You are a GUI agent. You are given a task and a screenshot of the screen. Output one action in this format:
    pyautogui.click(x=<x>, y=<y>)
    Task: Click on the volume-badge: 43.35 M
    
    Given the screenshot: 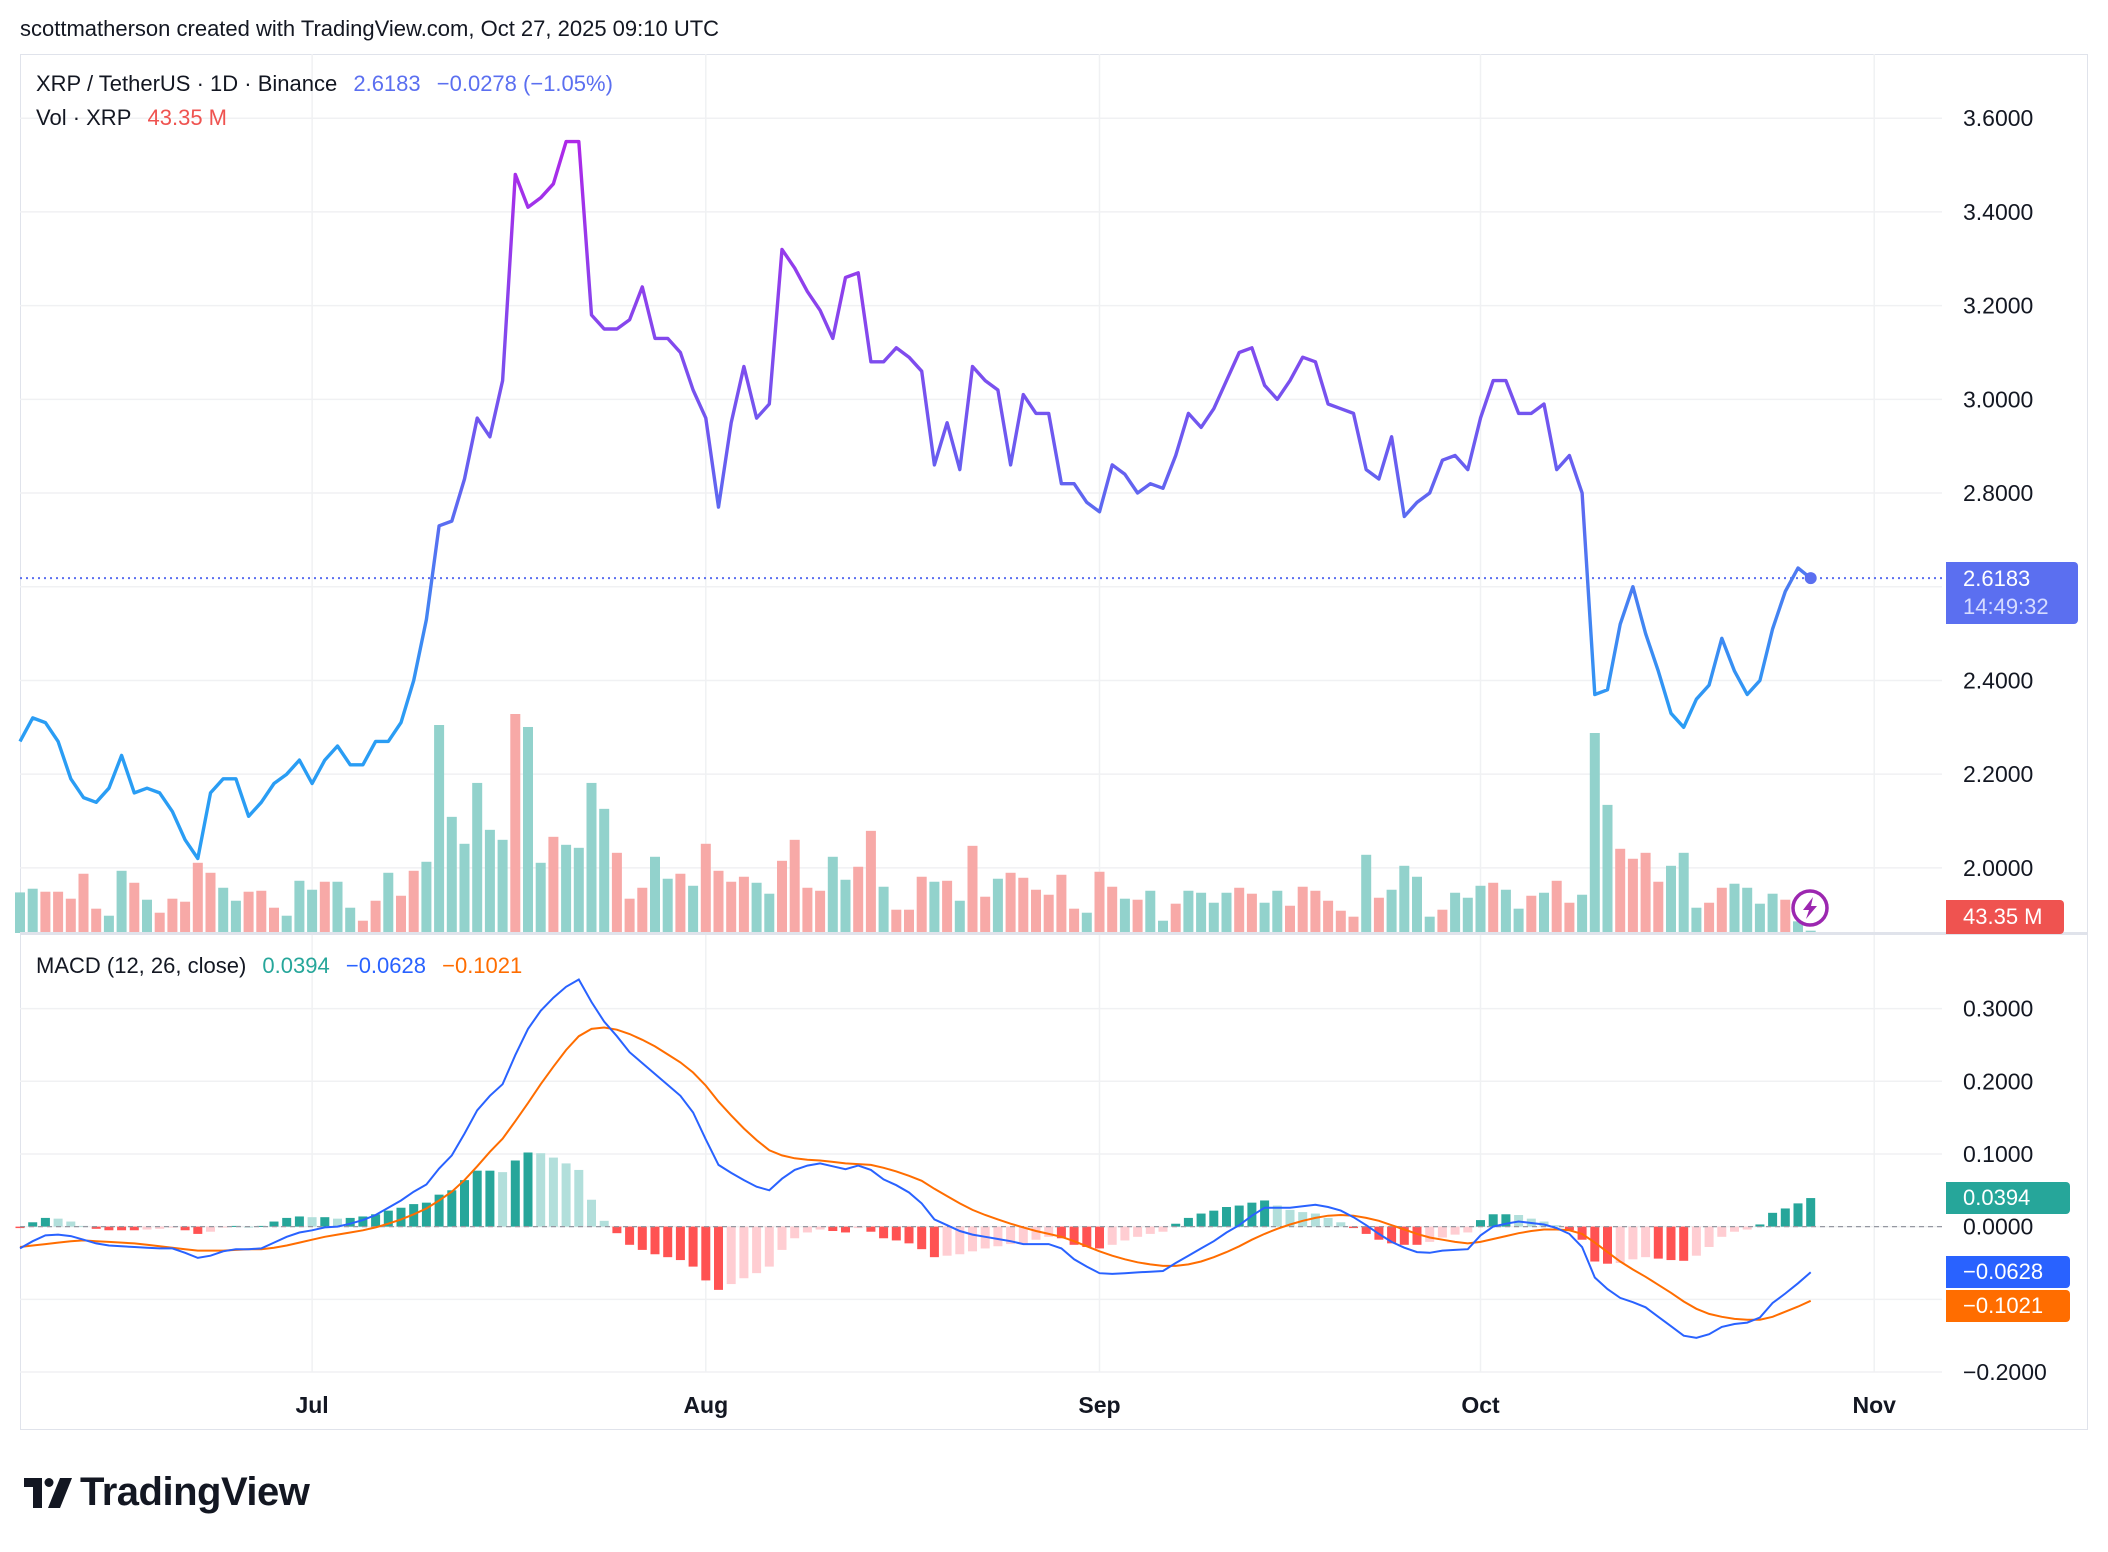 What is the action you would take?
    pyautogui.click(x=2005, y=917)
    